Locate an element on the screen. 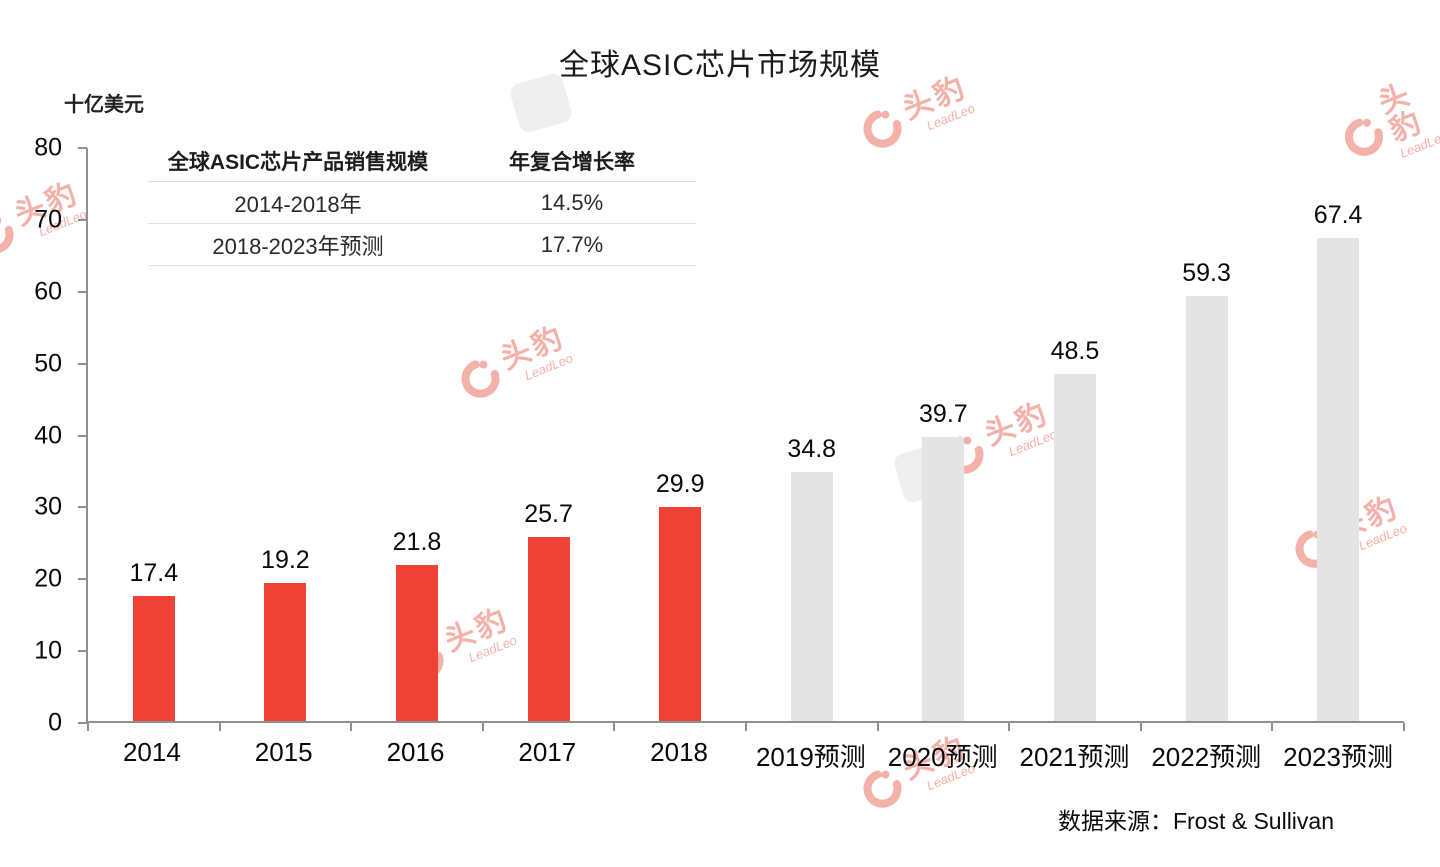  cagr-table-row: 2018-2023年预测 17.7% is located at coordinates (422, 245).